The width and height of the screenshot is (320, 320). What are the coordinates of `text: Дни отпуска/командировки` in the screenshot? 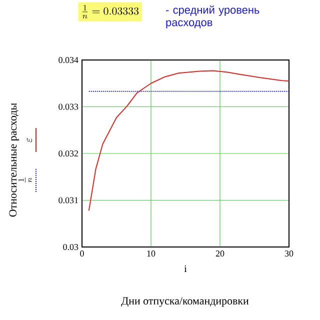 It's located at (185, 302).